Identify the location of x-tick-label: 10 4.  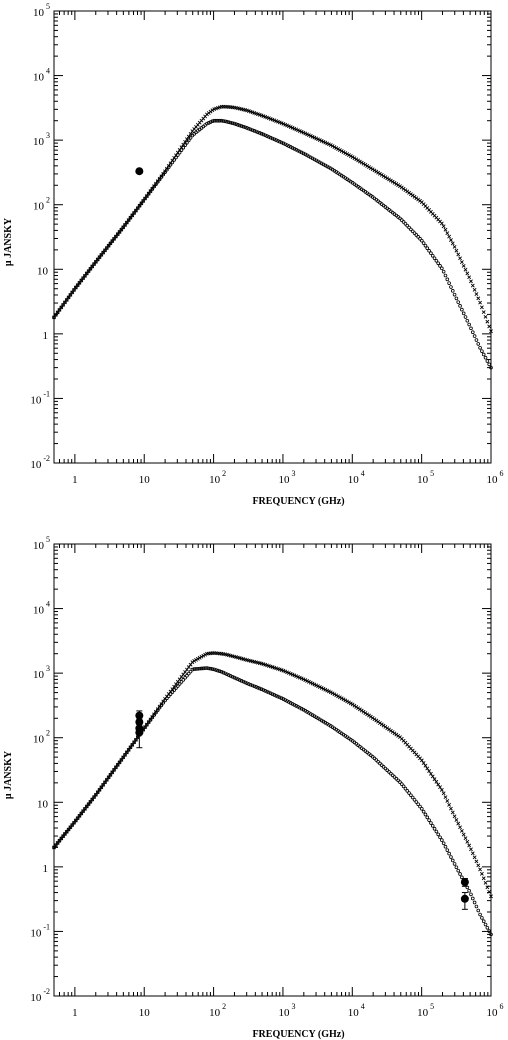
(356, 477).